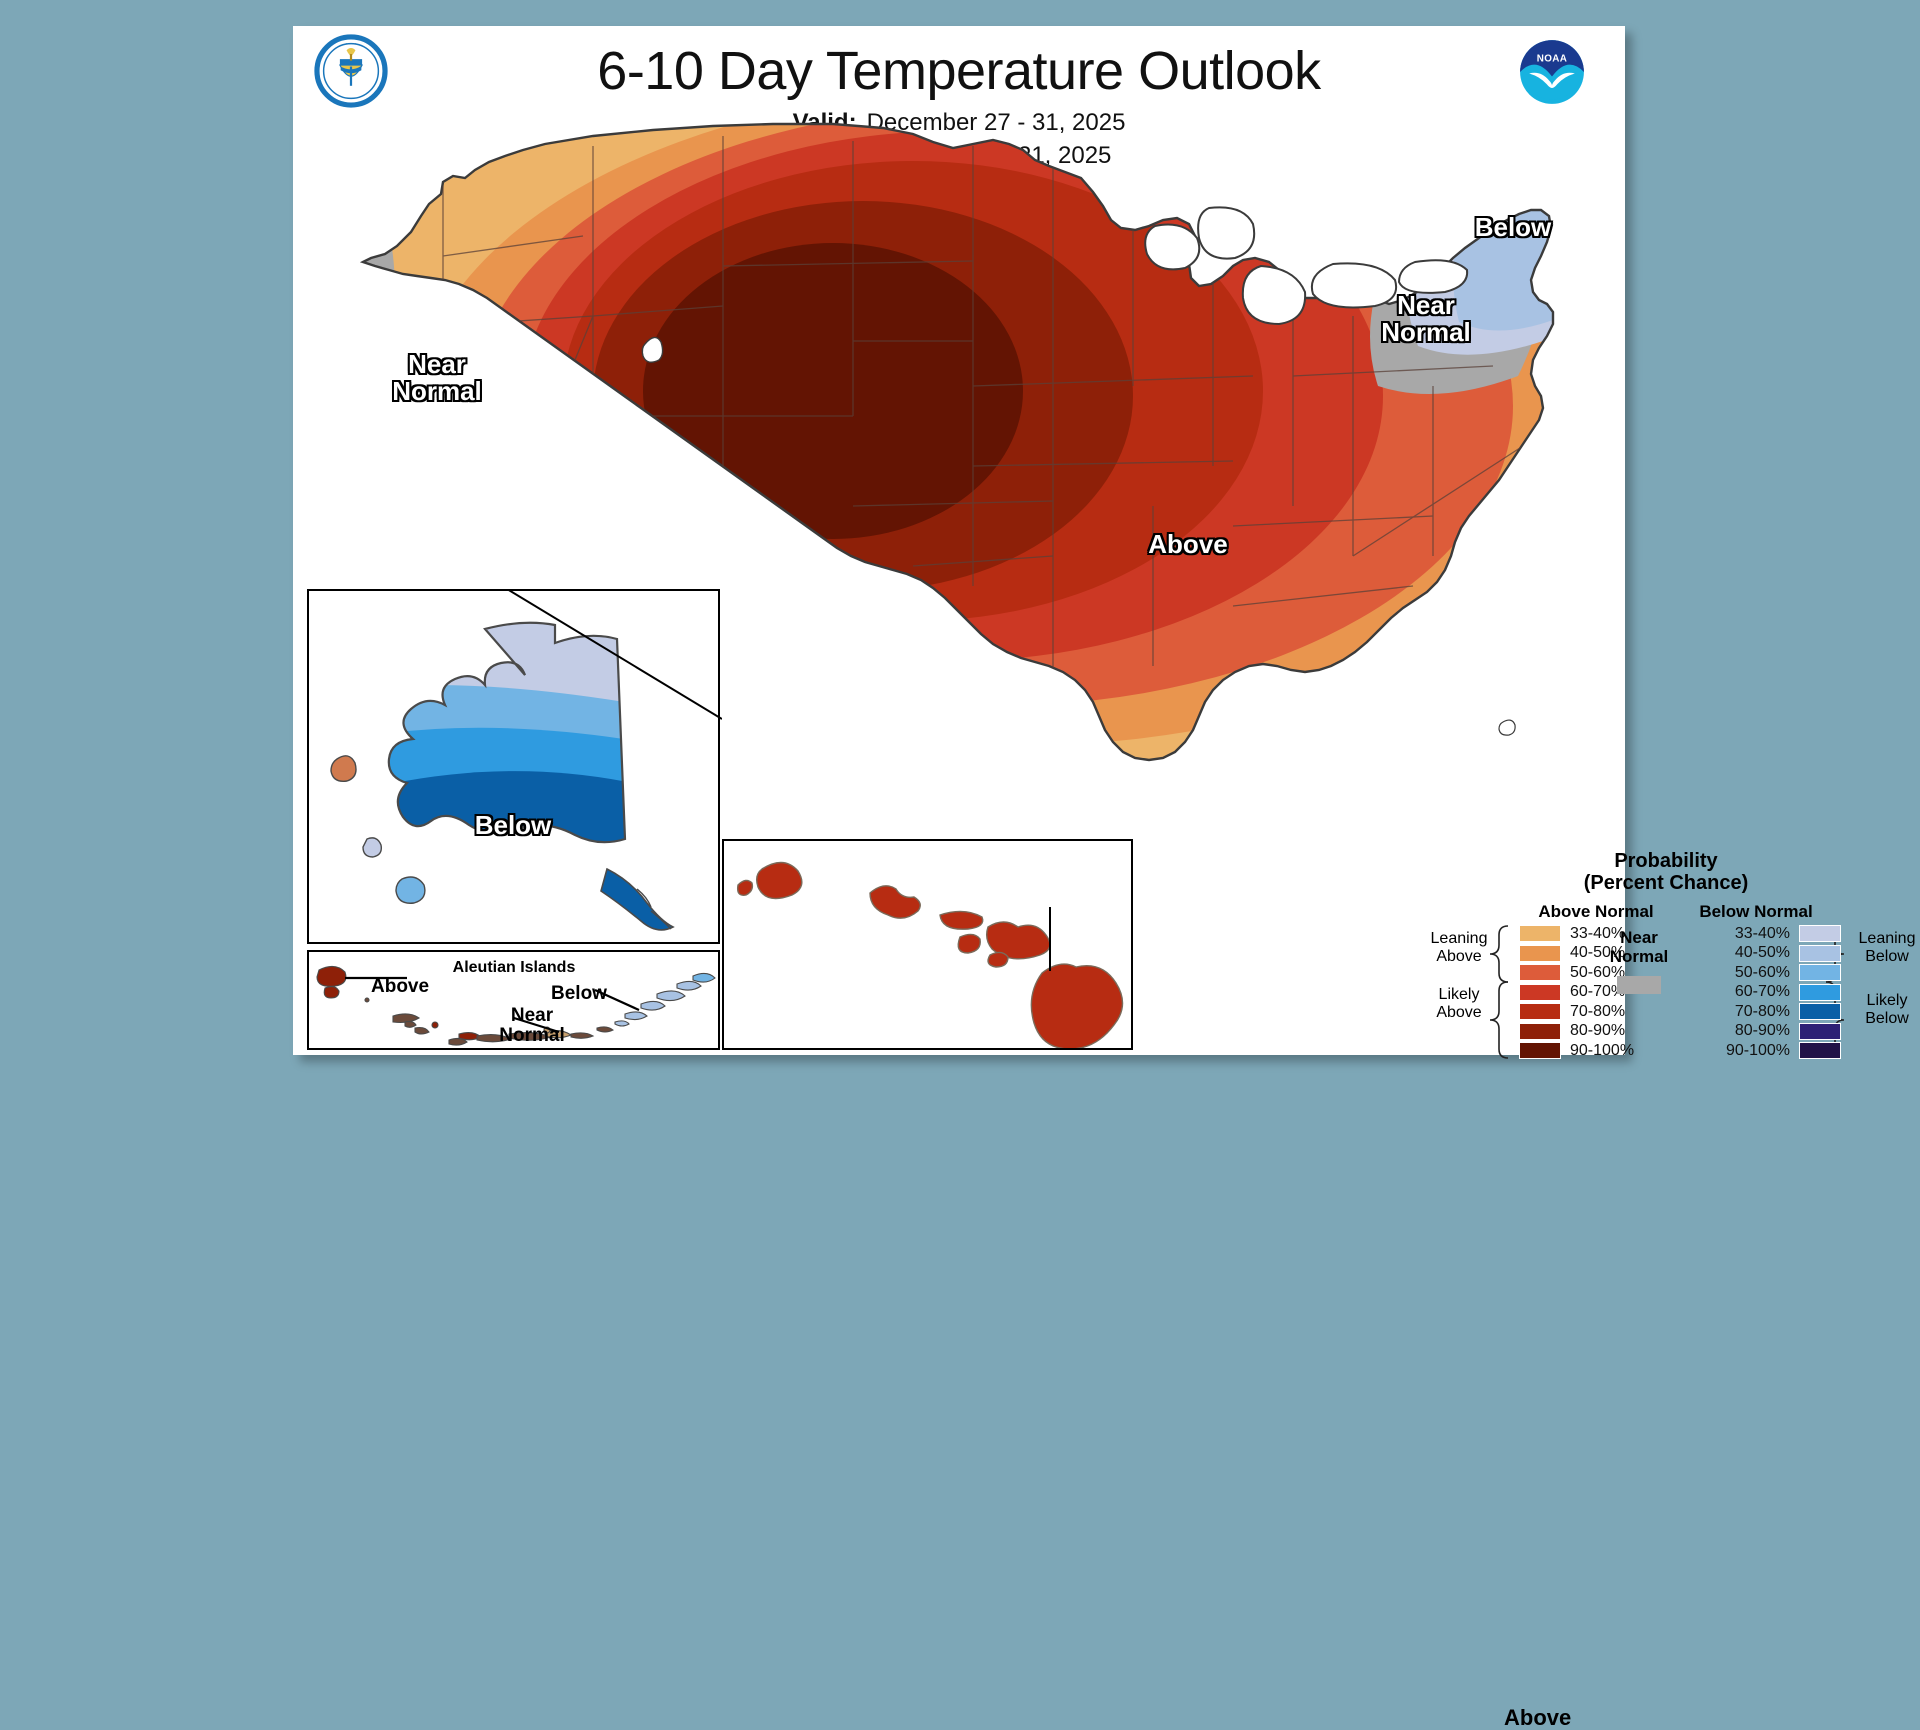 The height and width of the screenshot is (1730, 1920). What do you see at coordinates (579, 993) in the screenshot?
I see `aleutian-label-below: Below` at bounding box center [579, 993].